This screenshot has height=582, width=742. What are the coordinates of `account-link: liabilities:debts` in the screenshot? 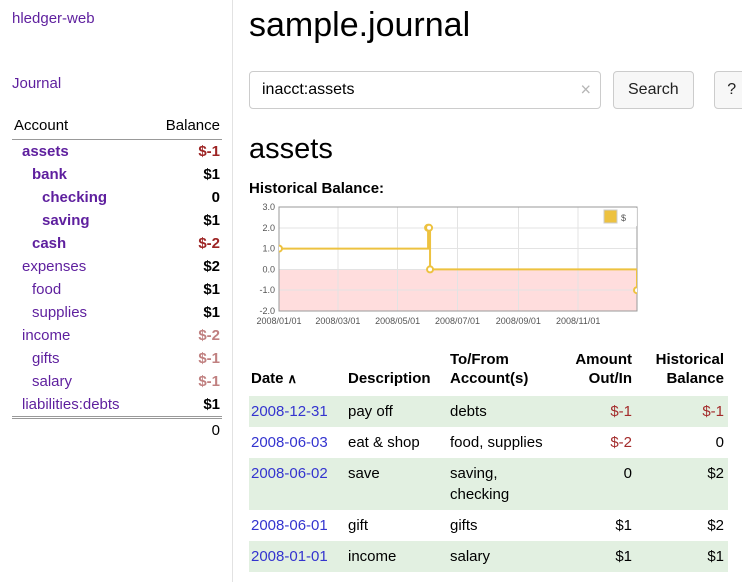 It's located at (71, 404).